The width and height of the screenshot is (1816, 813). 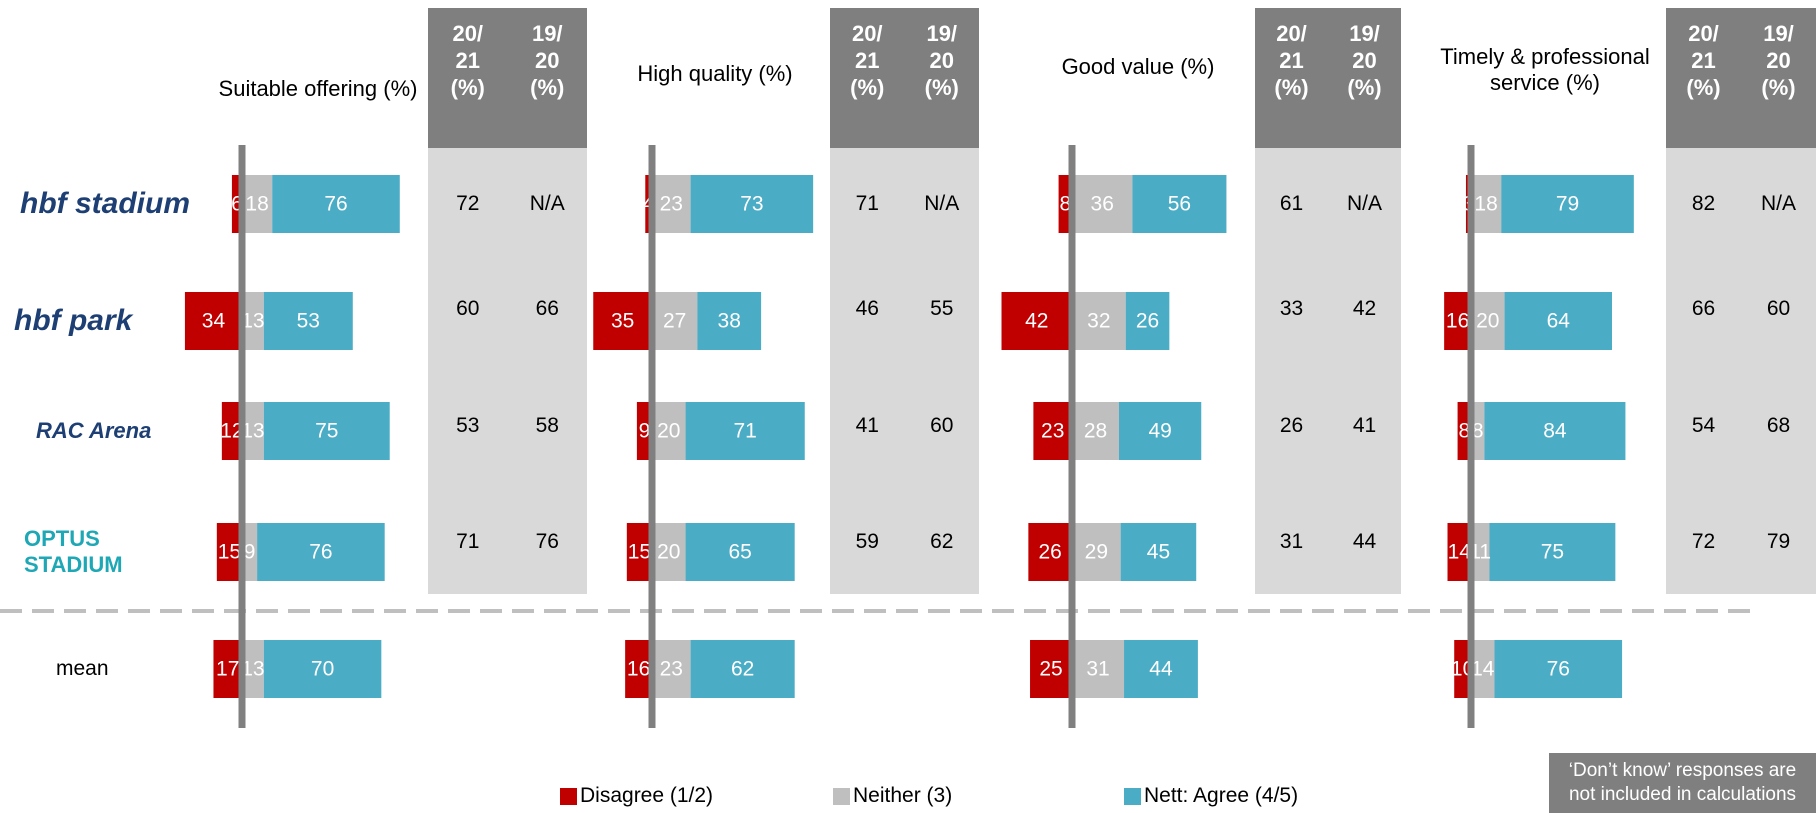 I want to click on data-label: 13, so click(x=252, y=321).